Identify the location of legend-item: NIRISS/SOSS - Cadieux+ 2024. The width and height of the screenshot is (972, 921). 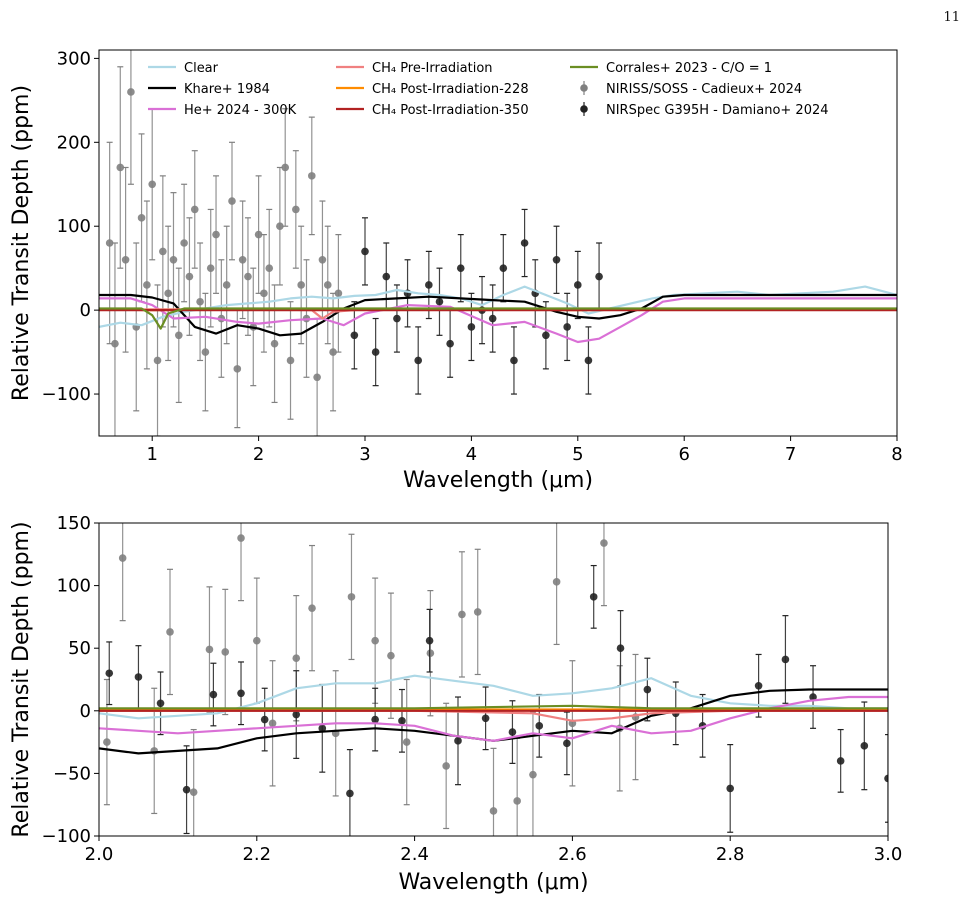
(691, 89).